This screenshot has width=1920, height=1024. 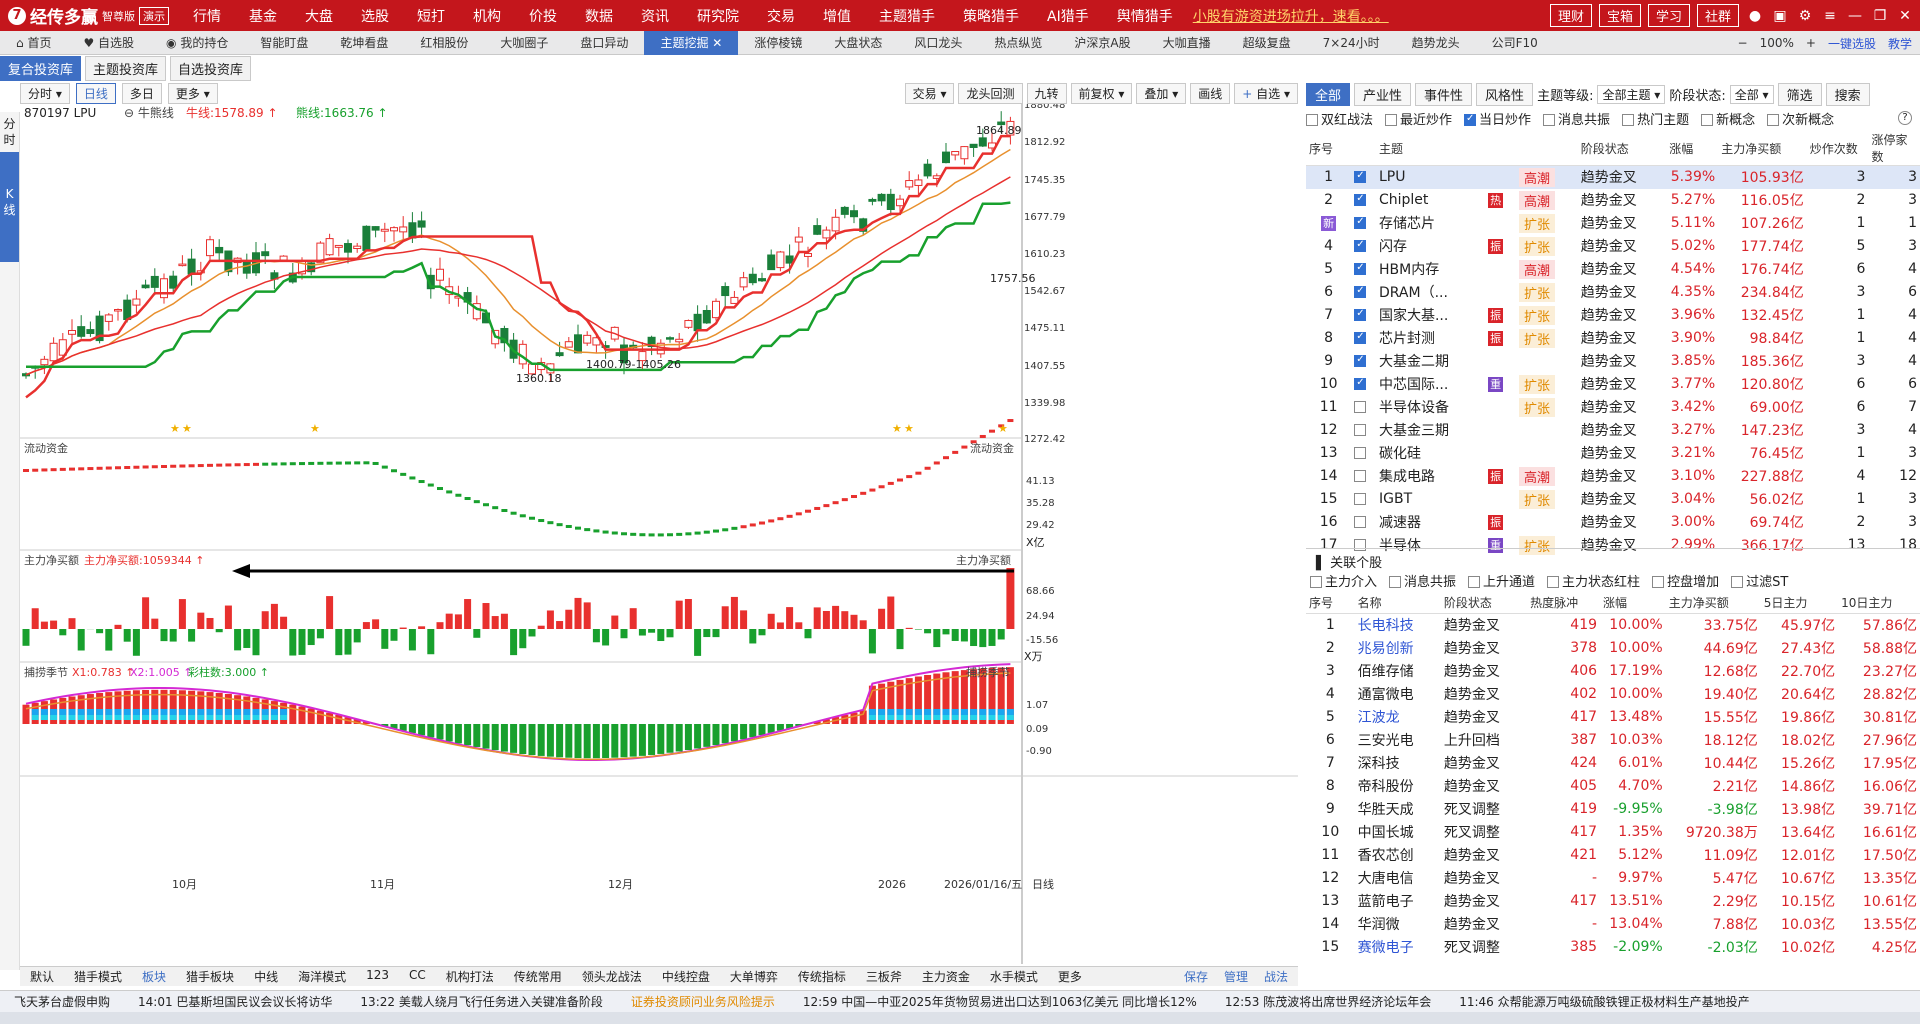 What do you see at coordinates (1101, 93) in the screenshot?
I see `adjust-button: 前复权 ▾` at bounding box center [1101, 93].